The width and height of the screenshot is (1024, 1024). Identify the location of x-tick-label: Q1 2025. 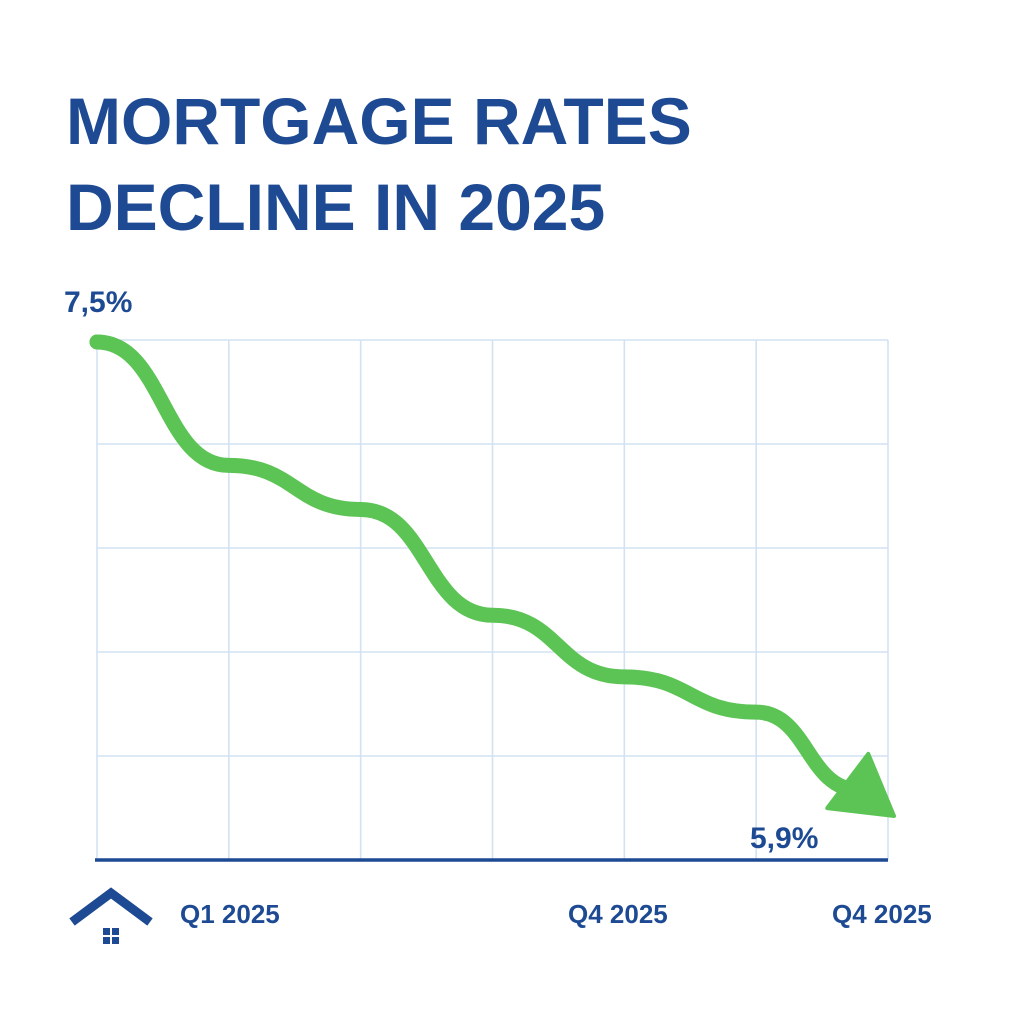
(230, 914).